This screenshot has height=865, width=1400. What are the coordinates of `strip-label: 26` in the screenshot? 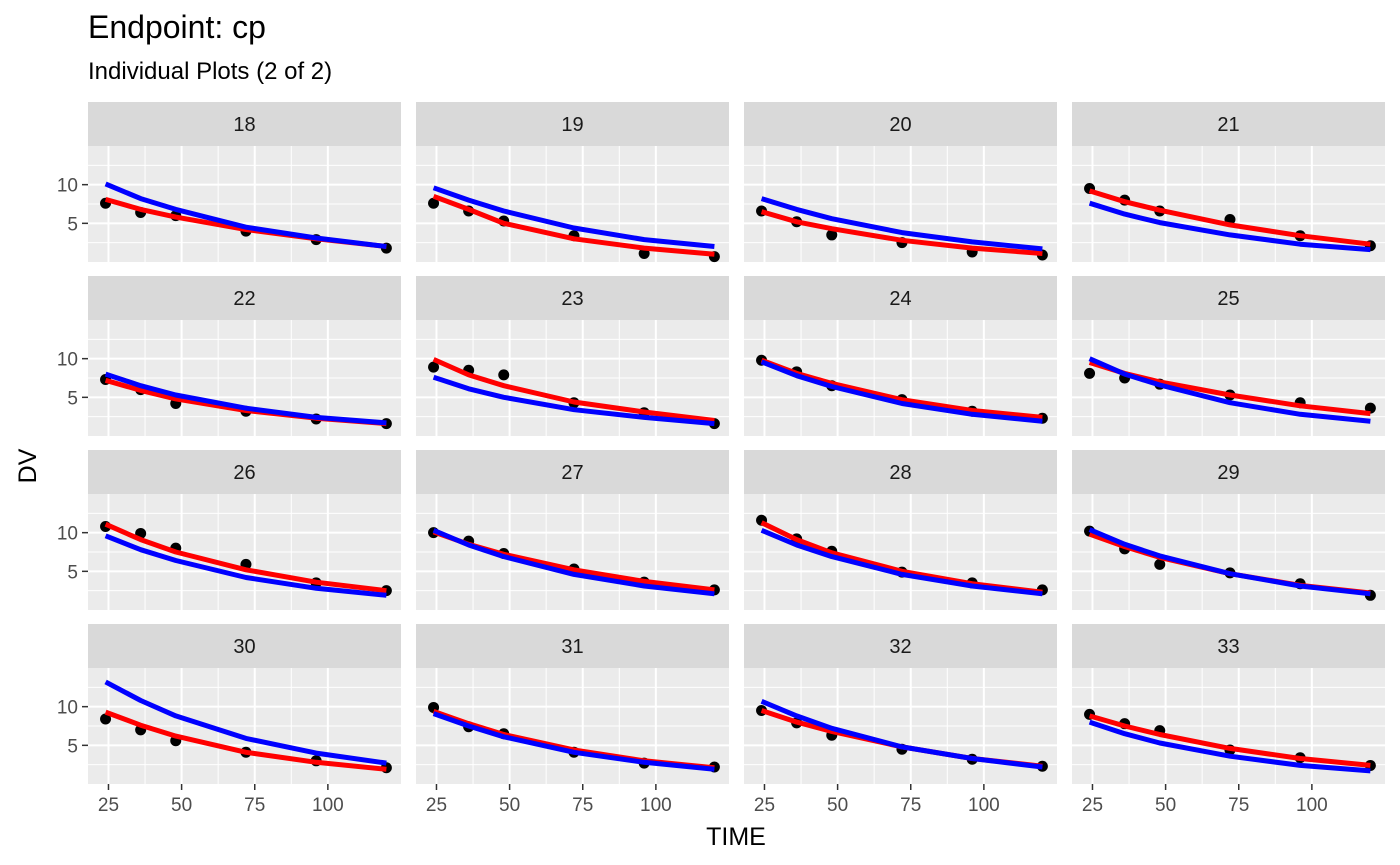 It's located at (244, 473).